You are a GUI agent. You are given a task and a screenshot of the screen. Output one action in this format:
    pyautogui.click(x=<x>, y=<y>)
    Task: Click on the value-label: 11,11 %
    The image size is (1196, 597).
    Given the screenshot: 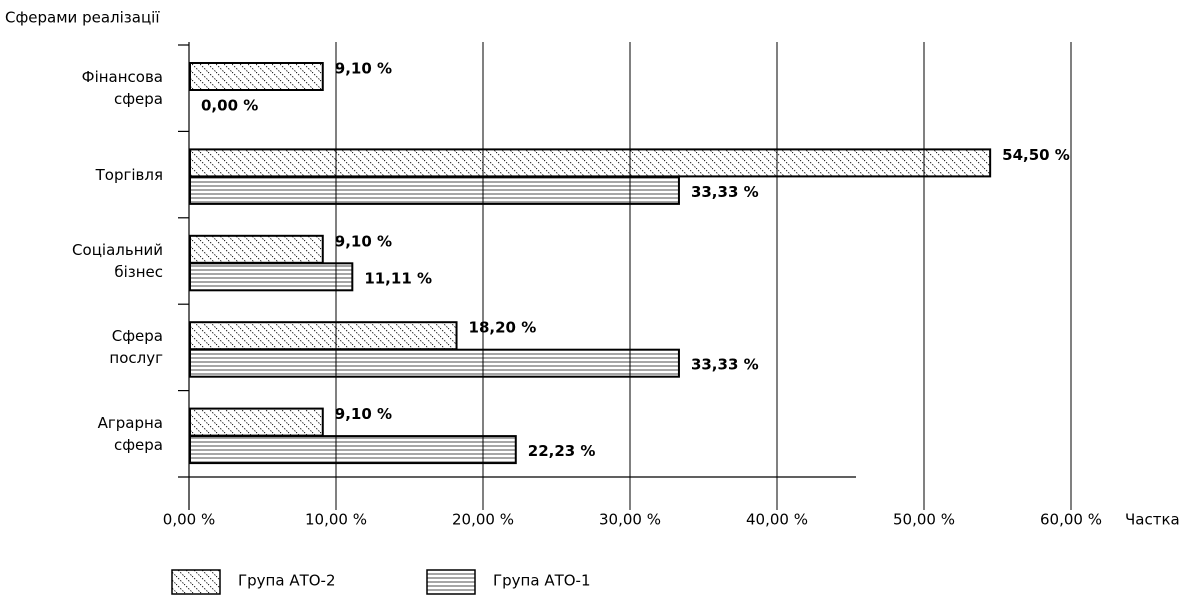 What is the action you would take?
    pyautogui.click(x=398, y=278)
    